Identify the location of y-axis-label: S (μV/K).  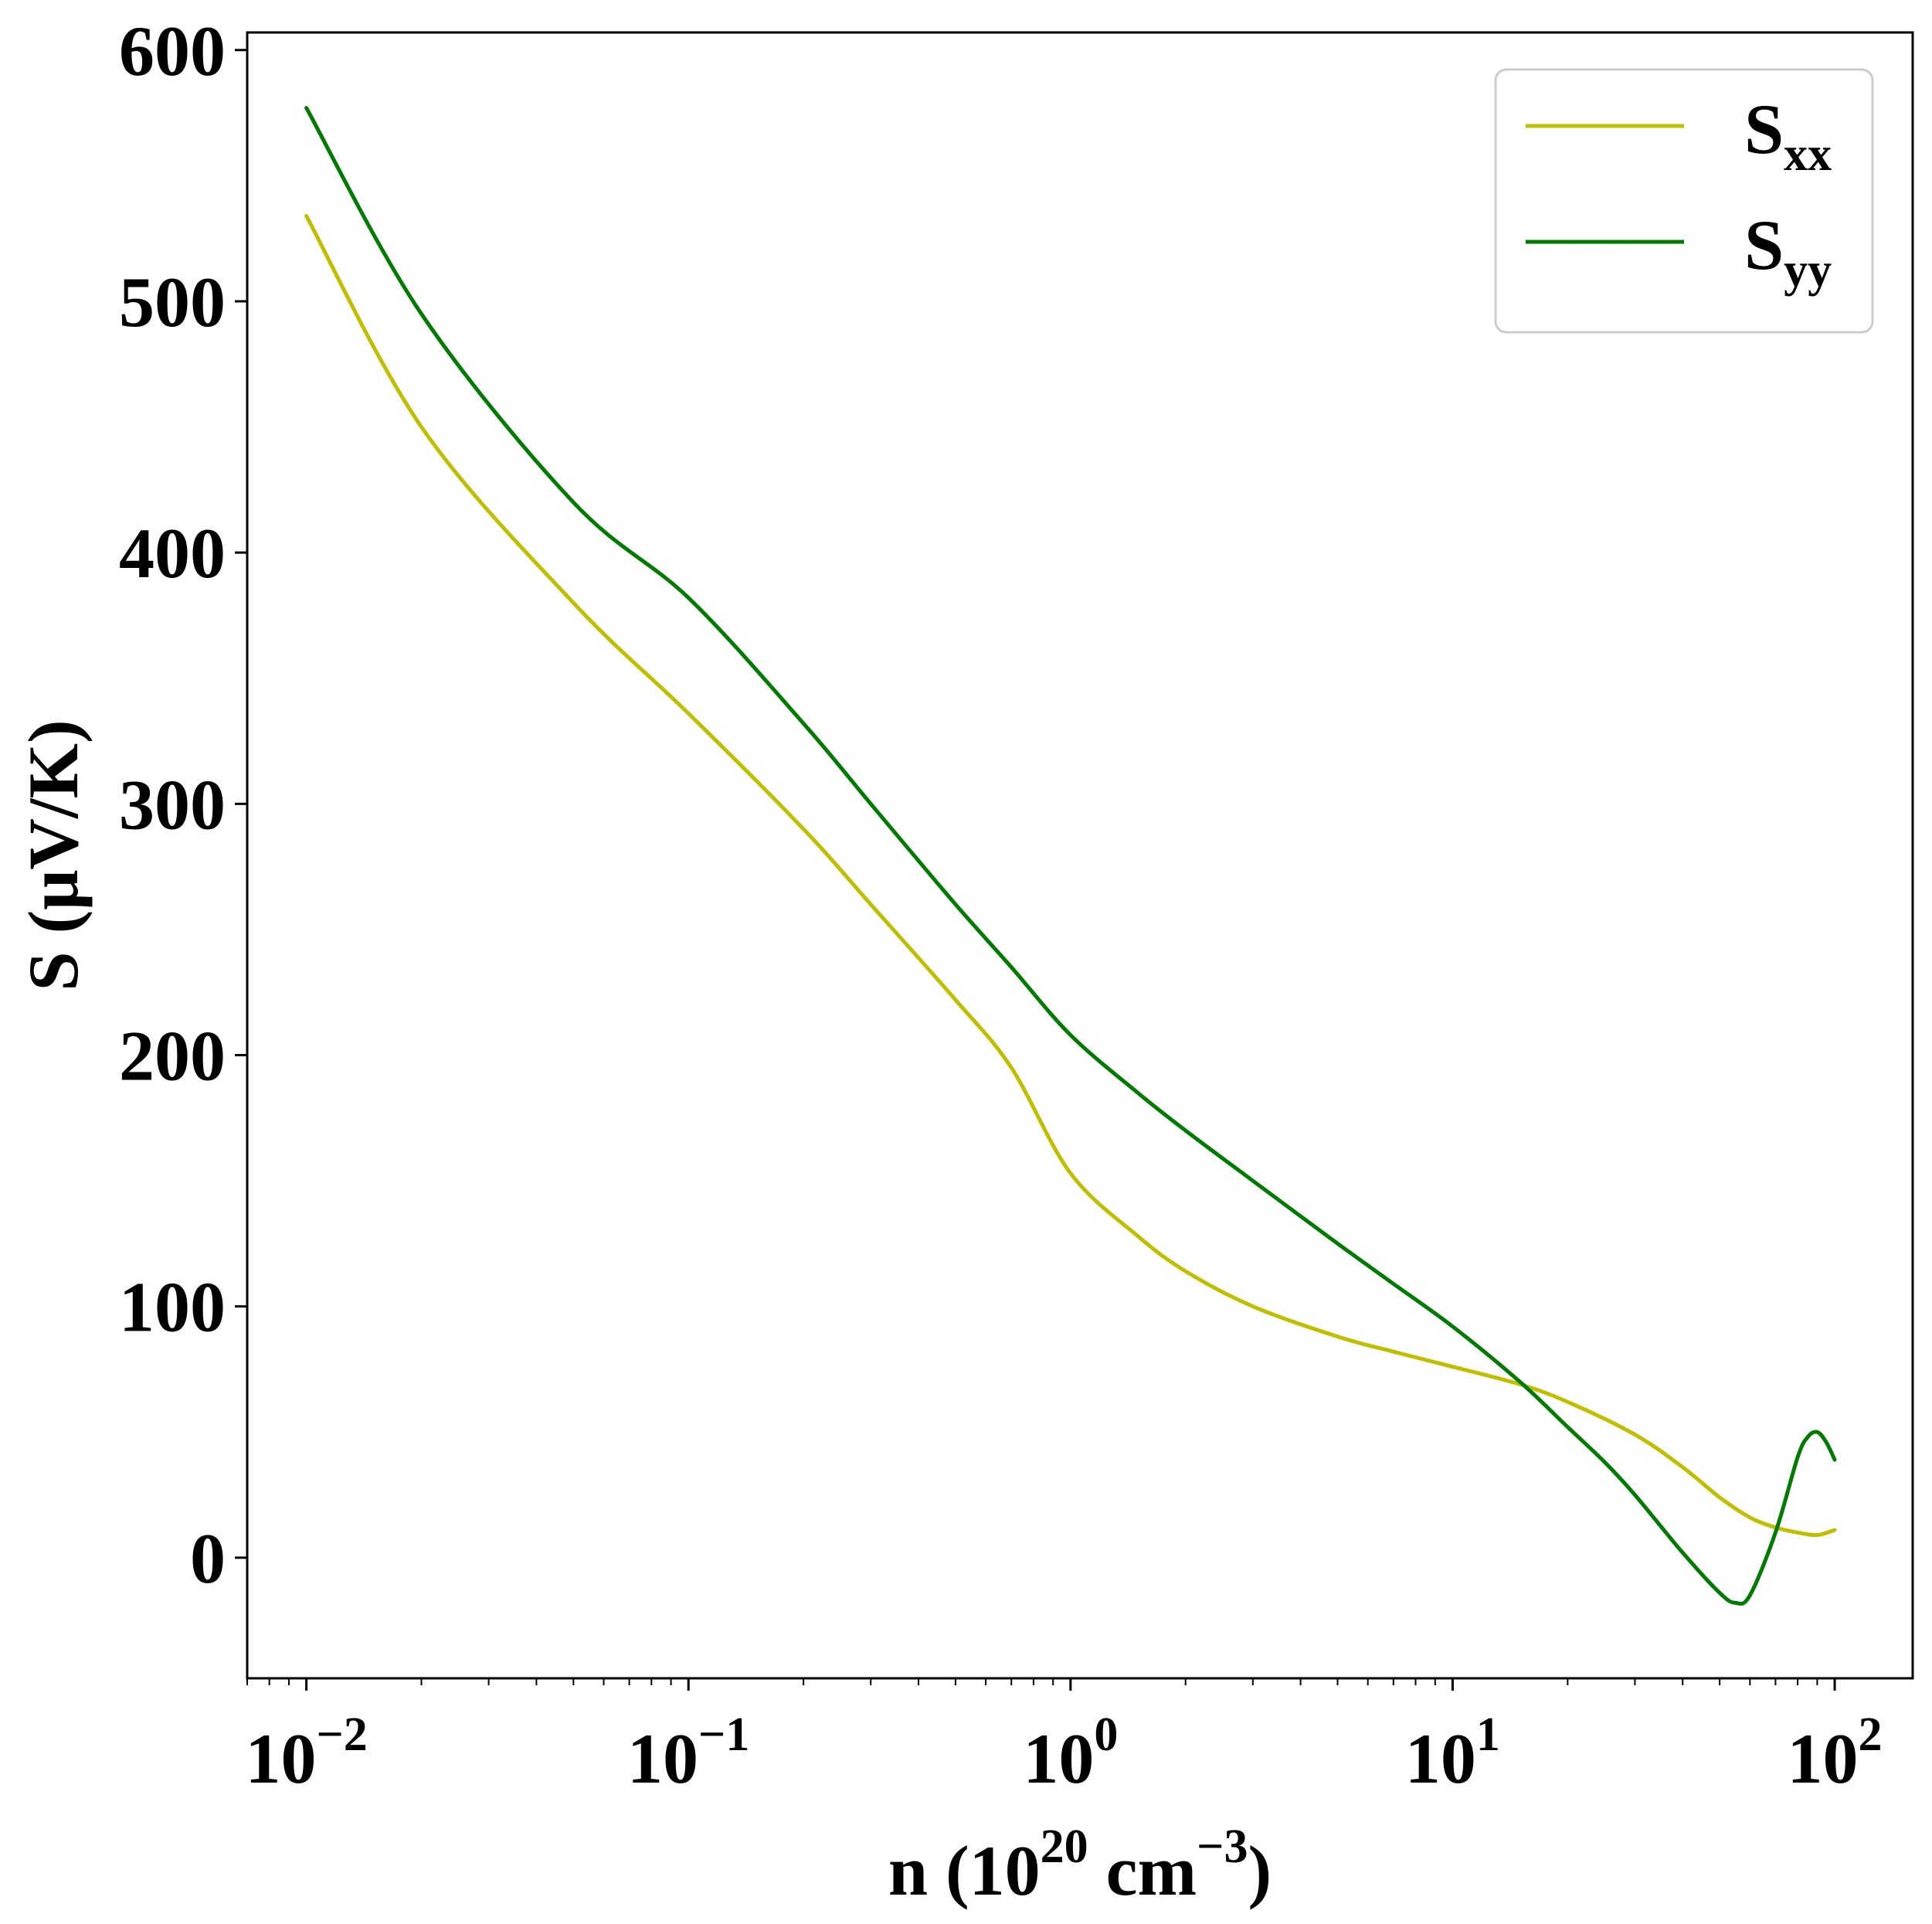
(54, 855).